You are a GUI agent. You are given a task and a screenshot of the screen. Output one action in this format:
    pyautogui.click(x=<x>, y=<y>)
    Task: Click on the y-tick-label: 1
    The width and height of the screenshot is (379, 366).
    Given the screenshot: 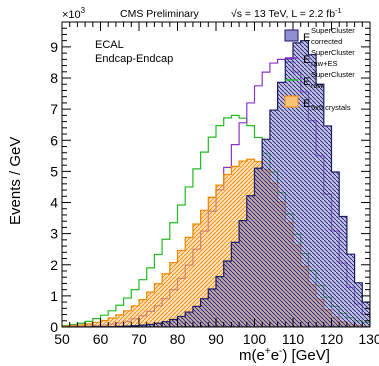 What is the action you would take?
    pyautogui.click(x=54, y=296)
    